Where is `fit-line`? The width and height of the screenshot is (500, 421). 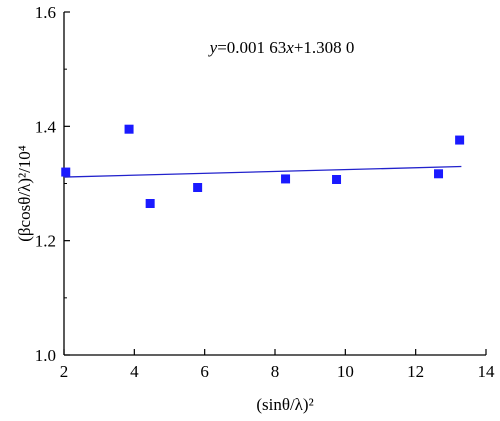 fit-line is located at coordinates (262, 171).